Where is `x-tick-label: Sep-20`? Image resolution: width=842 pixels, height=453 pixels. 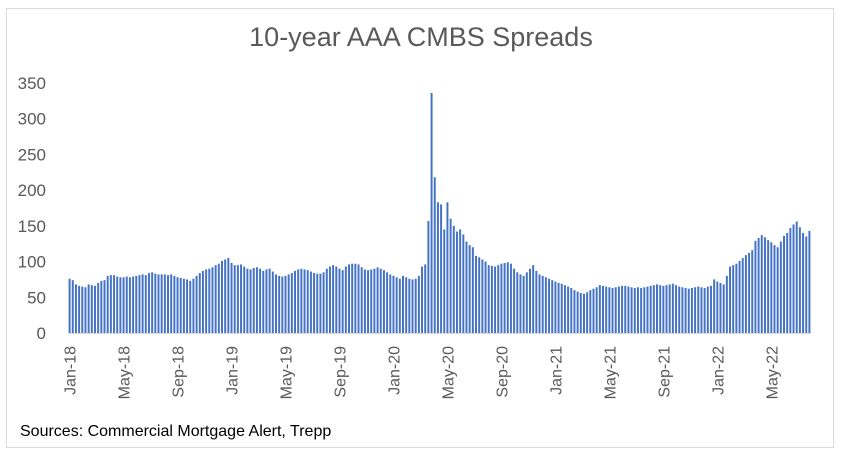
x-tick-label: Sep-20 is located at coordinates (502, 372).